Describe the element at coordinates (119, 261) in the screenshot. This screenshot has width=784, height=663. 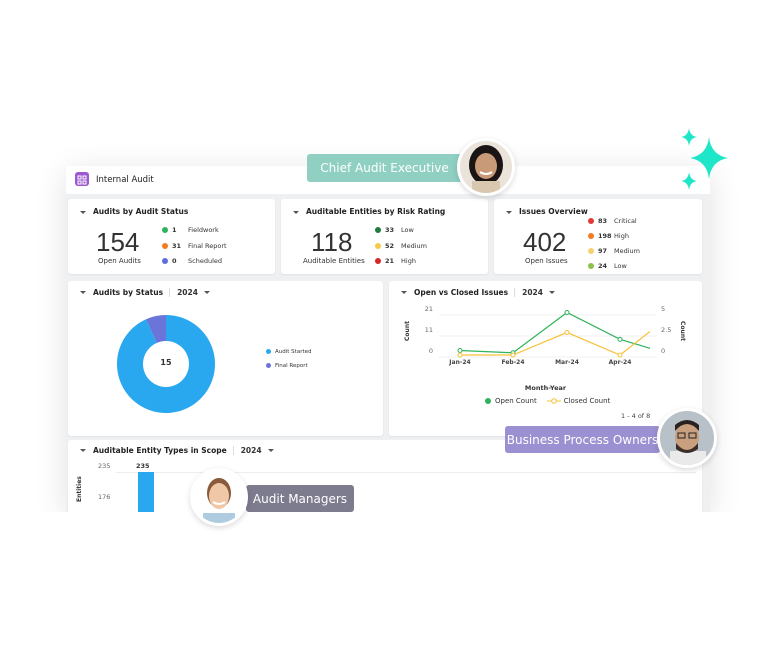
I see `kpi-label: Open Audits` at that location.